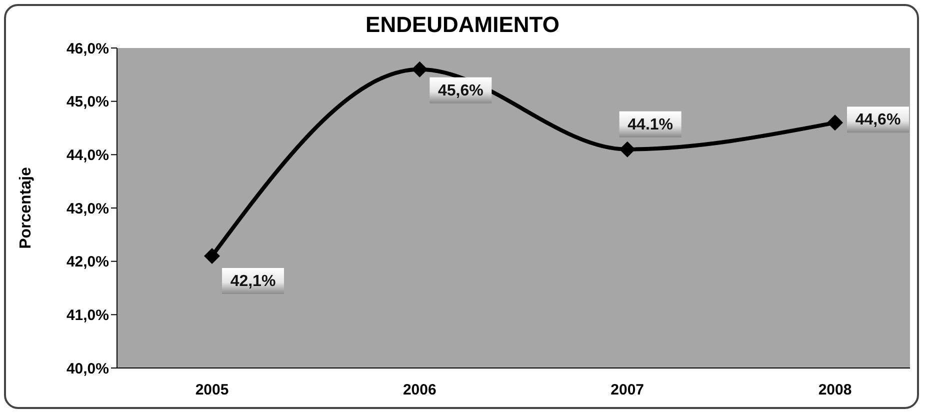 This screenshot has height=415, width=925. I want to click on data-label: 44,6%, so click(878, 120).